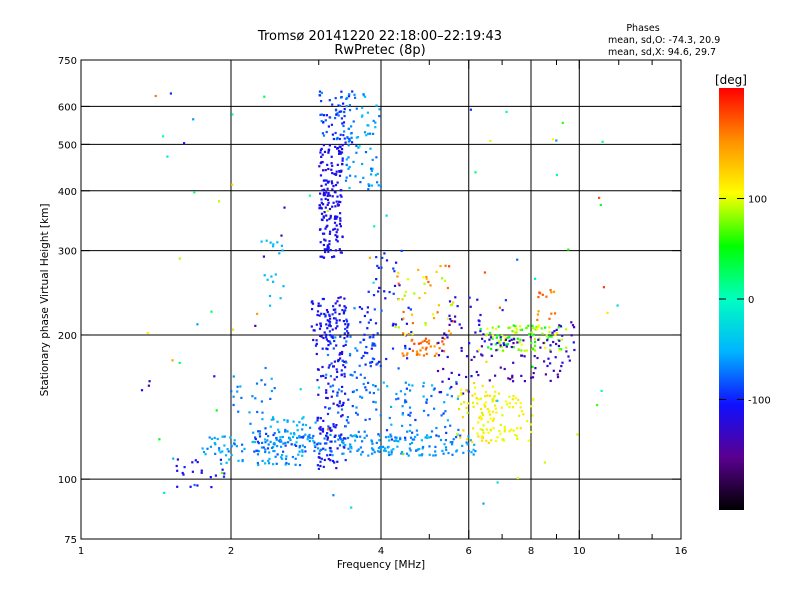  What do you see at coordinates (67, 192) in the screenshot?
I see `y-tick-label: 400` at bounding box center [67, 192].